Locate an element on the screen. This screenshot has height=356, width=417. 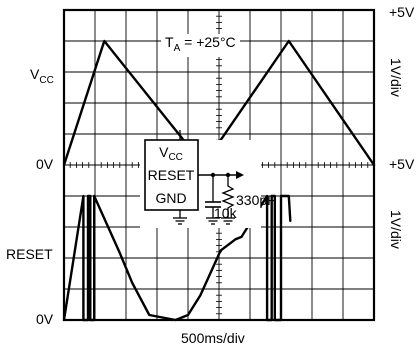
vcc-scale-label: 1V/div is located at coordinates (396, 77).